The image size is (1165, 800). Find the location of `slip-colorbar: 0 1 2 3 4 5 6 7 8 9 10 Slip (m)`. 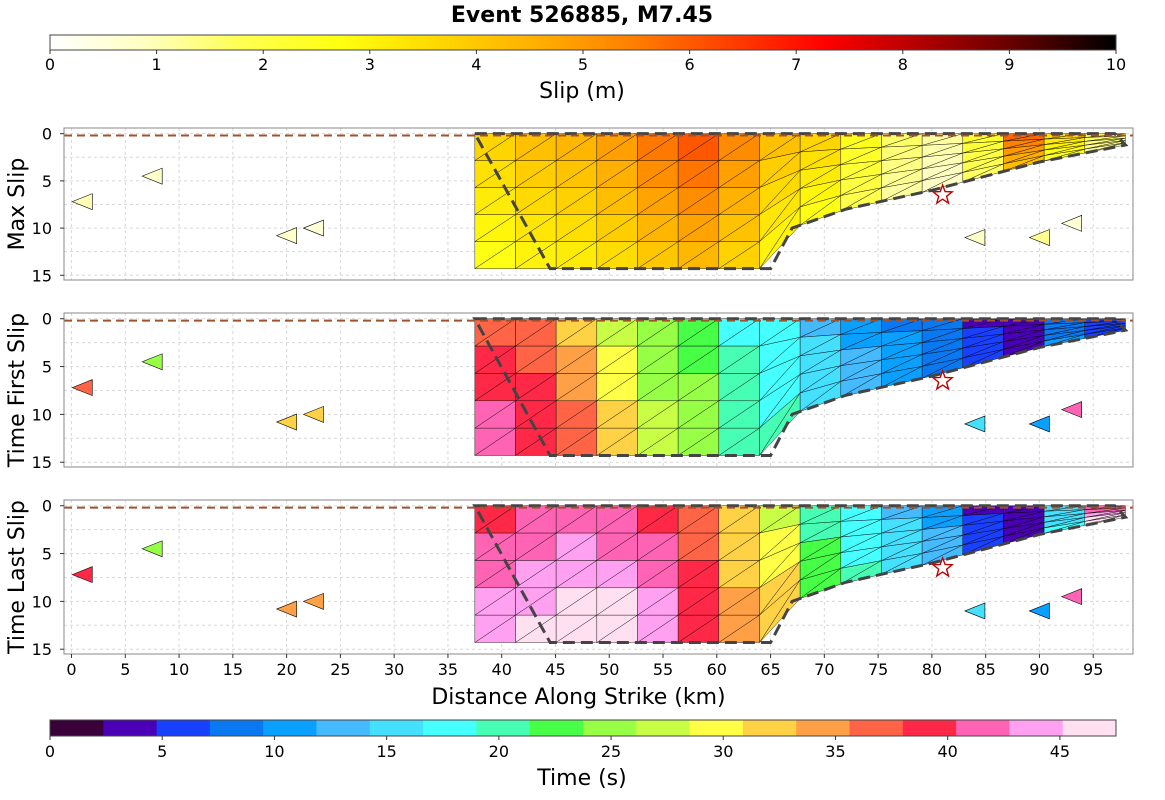

slip-colorbar: 0 1 2 3 4 5 6 7 8 9 10 Slip (m) is located at coordinates (585, 69).